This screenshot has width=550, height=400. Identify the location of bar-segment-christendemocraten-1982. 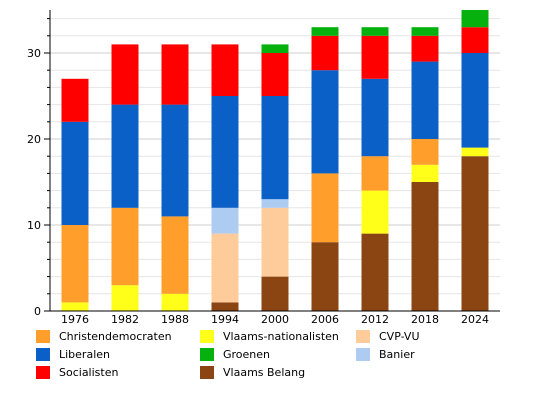
(125, 246).